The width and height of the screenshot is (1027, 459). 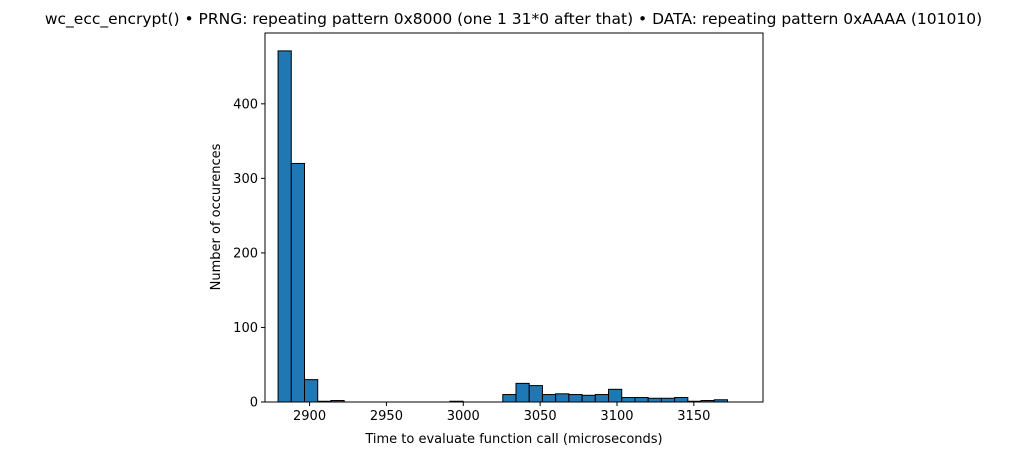 I want to click on y-tick-label: 400, so click(x=245, y=104).